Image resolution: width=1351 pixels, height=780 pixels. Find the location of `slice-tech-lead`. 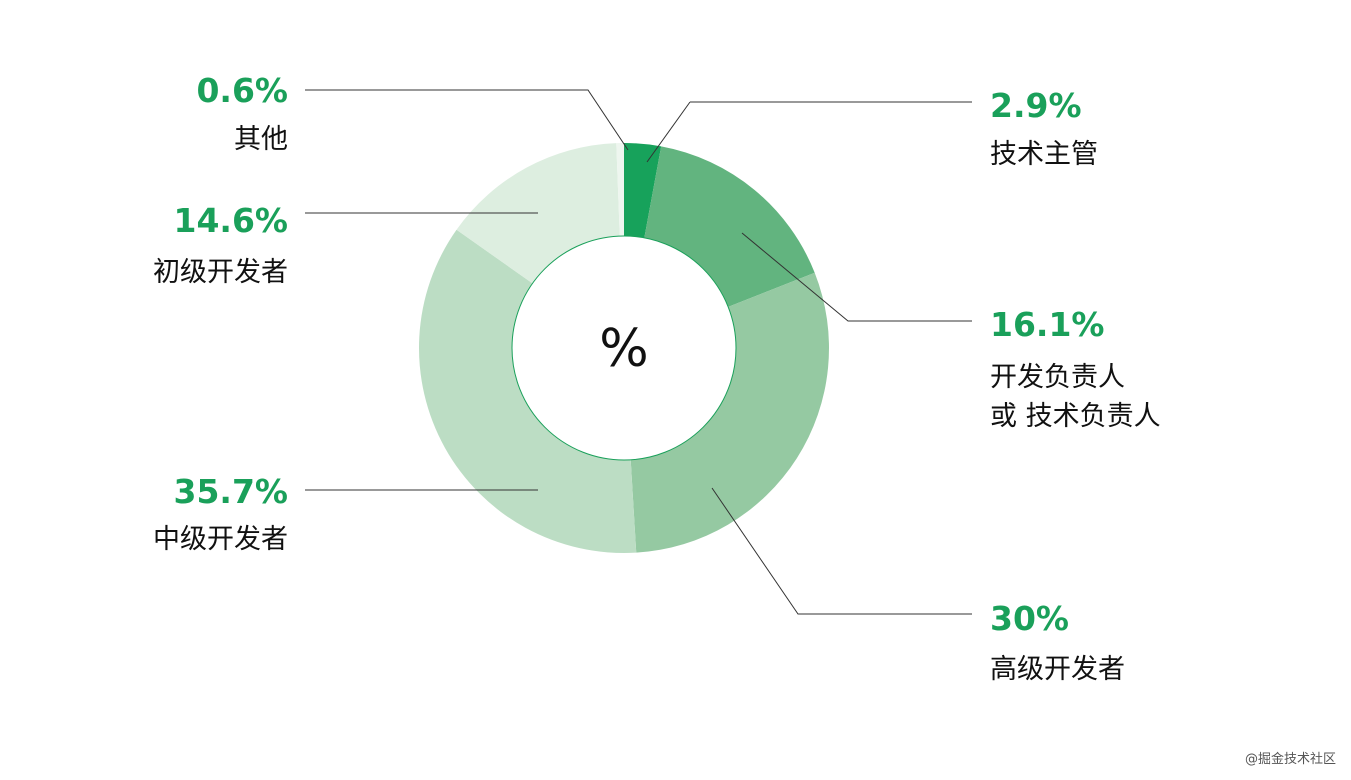

slice-tech-lead is located at coordinates (643, 190).